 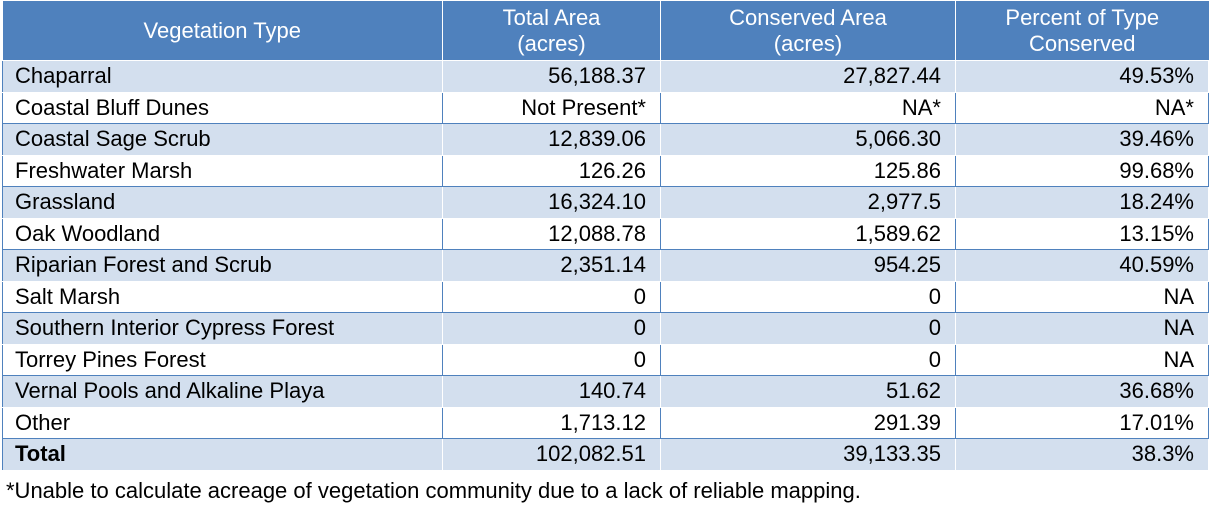 What do you see at coordinates (808, 423) in the screenshot?
I see `cell-conserved-area: 291.39` at bounding box center [808, 423].